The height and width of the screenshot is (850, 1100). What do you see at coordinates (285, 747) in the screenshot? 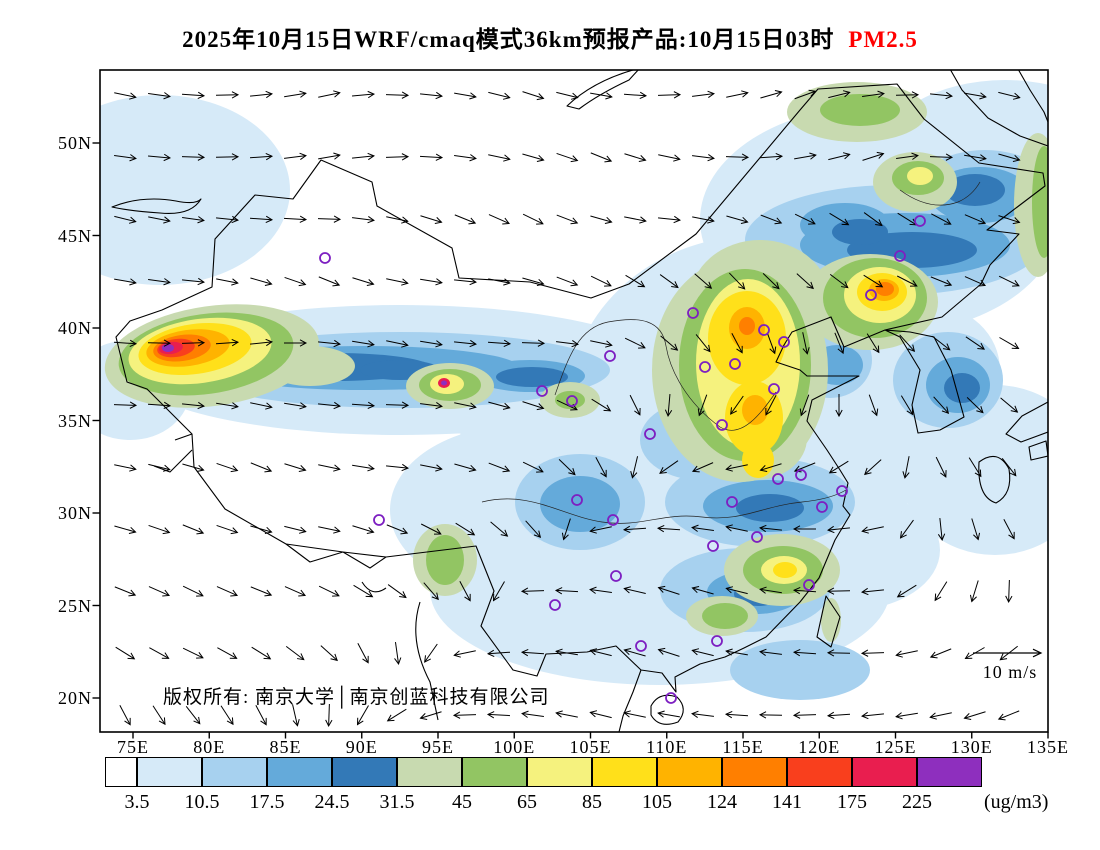
I see `lon-tick-label: 85E` at bounding box center [285, 747].